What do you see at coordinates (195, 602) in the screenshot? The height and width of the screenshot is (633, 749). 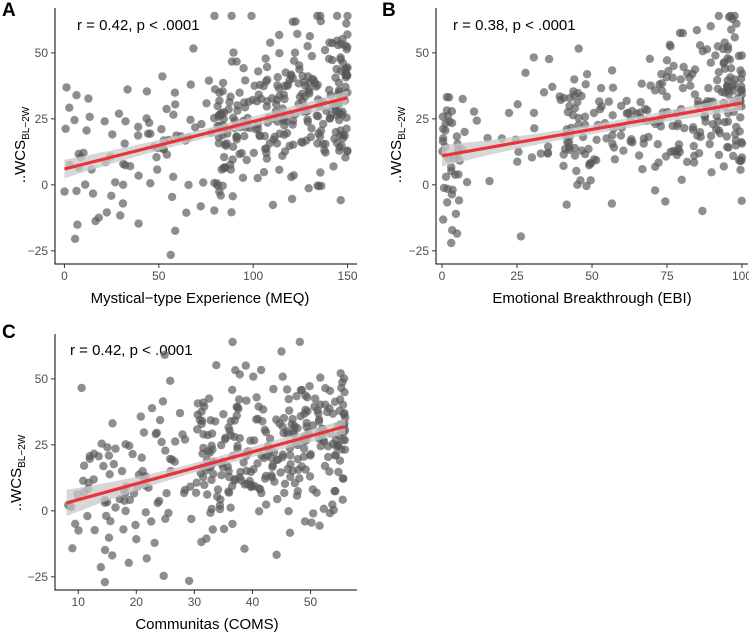 I see `x-tick-label: 30` at bounding box center [195, 602].